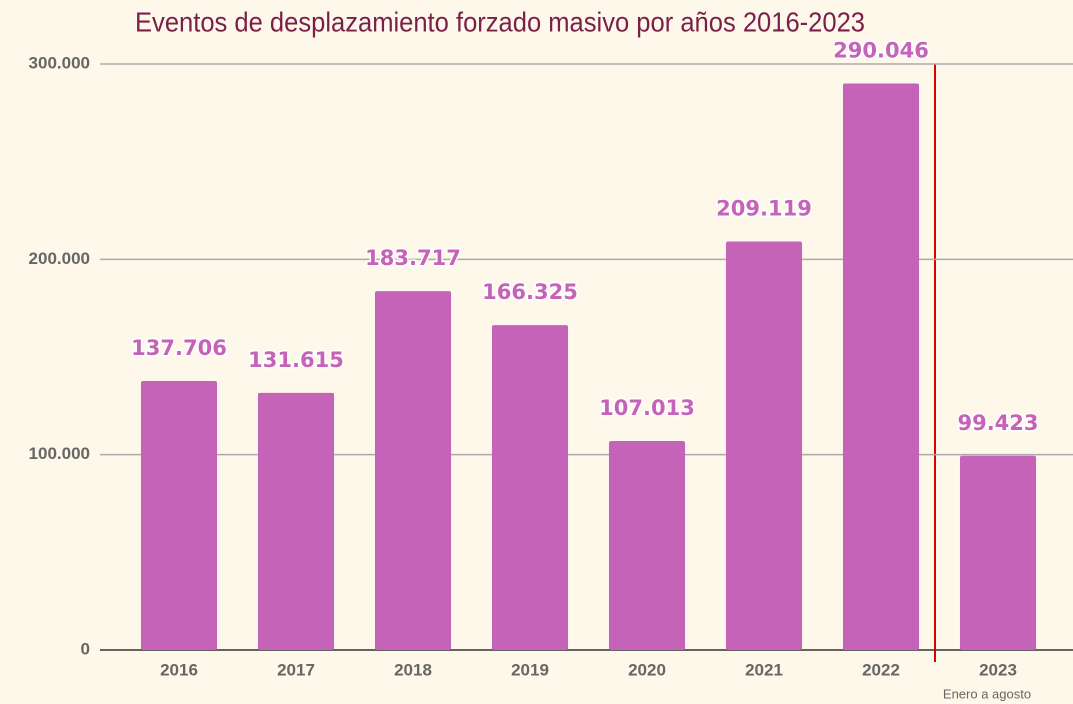 This screenshot has width=1073, height=704. I want to click on annotation: Enero a agosto, so click(987, 693).